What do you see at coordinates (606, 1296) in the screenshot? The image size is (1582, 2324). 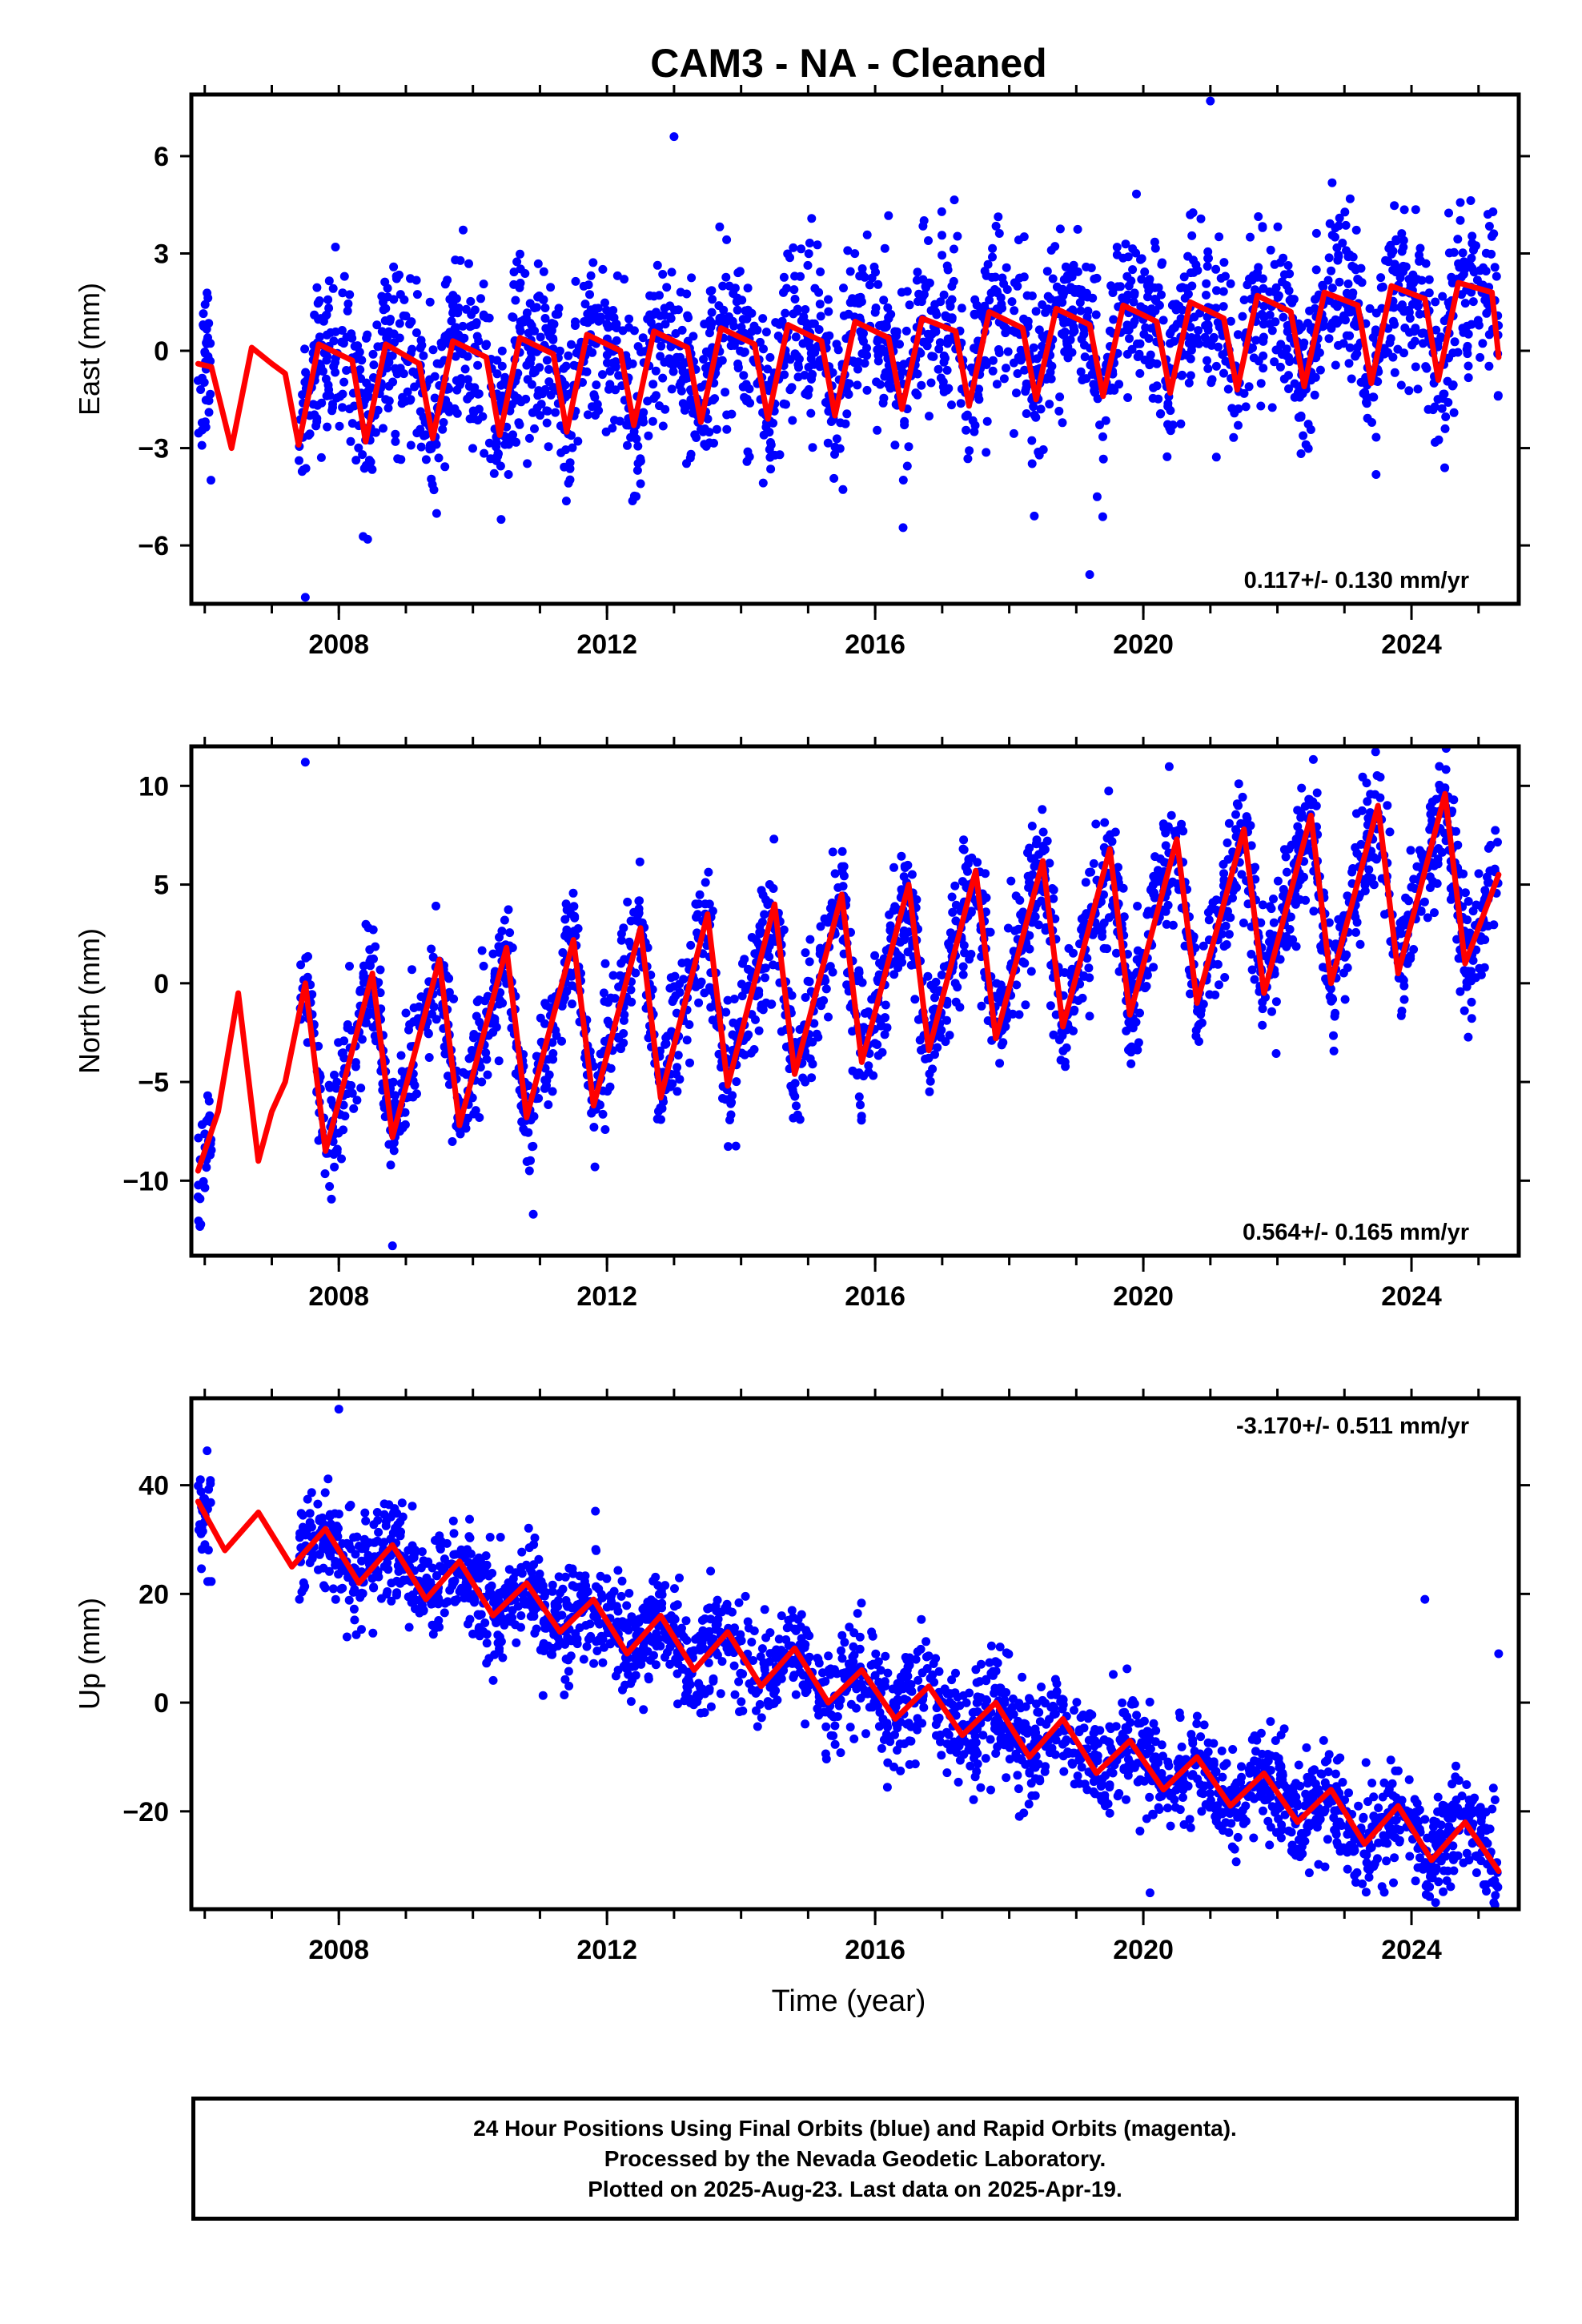 I see `x-tick-label: 2012` at bounding box center [606, 1296].